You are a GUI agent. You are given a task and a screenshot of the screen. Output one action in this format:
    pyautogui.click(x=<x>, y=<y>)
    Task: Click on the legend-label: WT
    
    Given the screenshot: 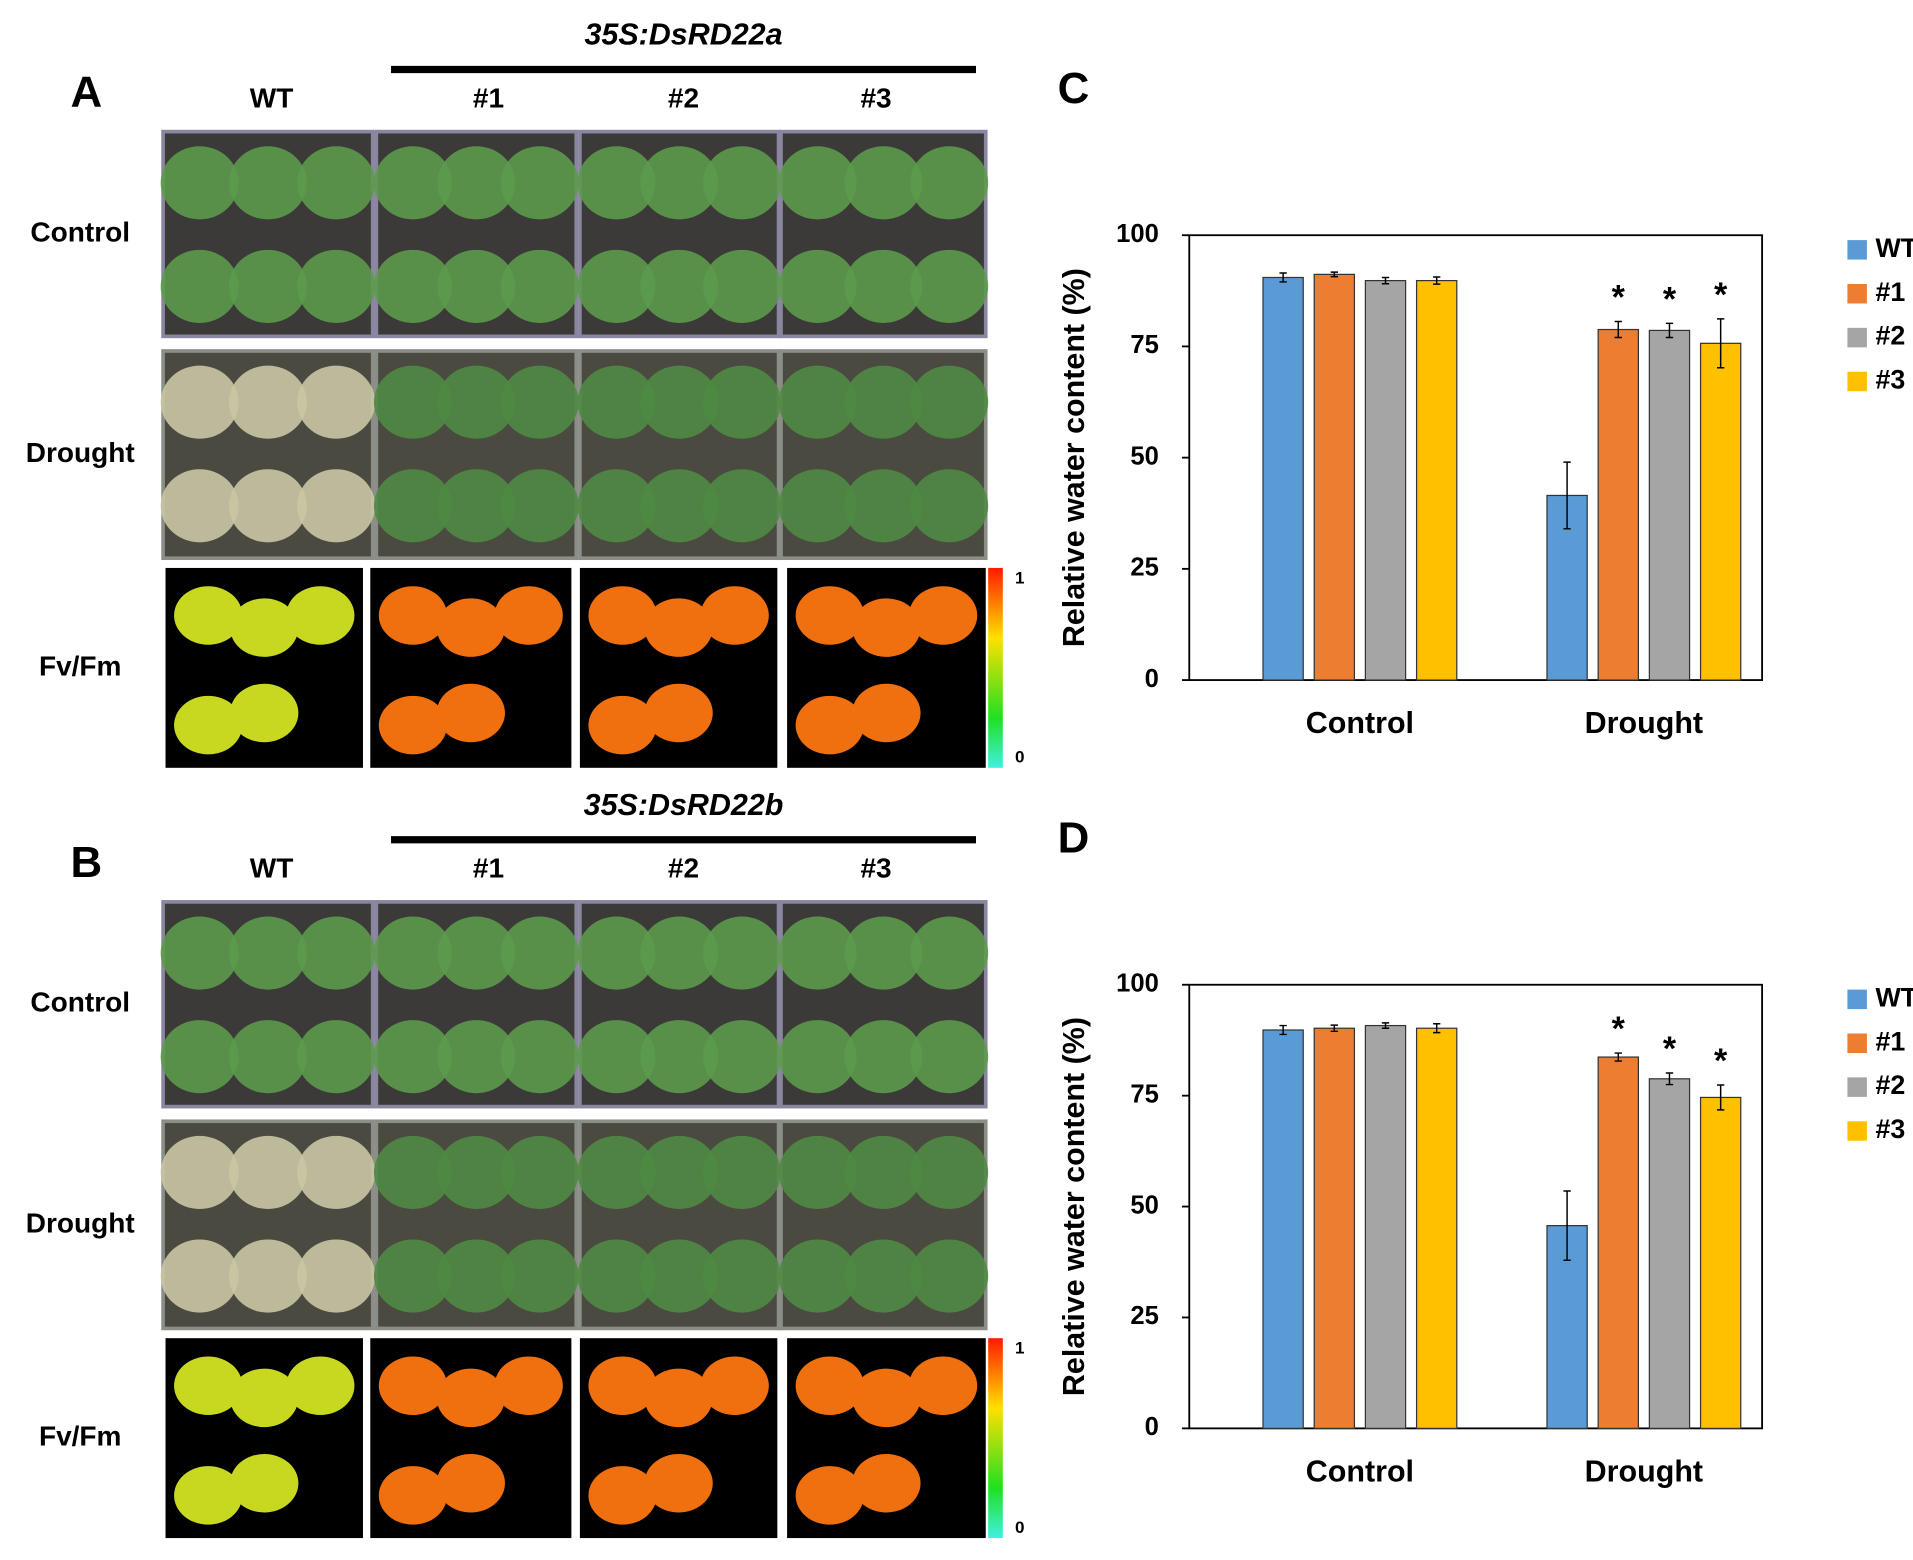 What is the action you would take?
    pyautogui.click(x=1894, y=997)
    